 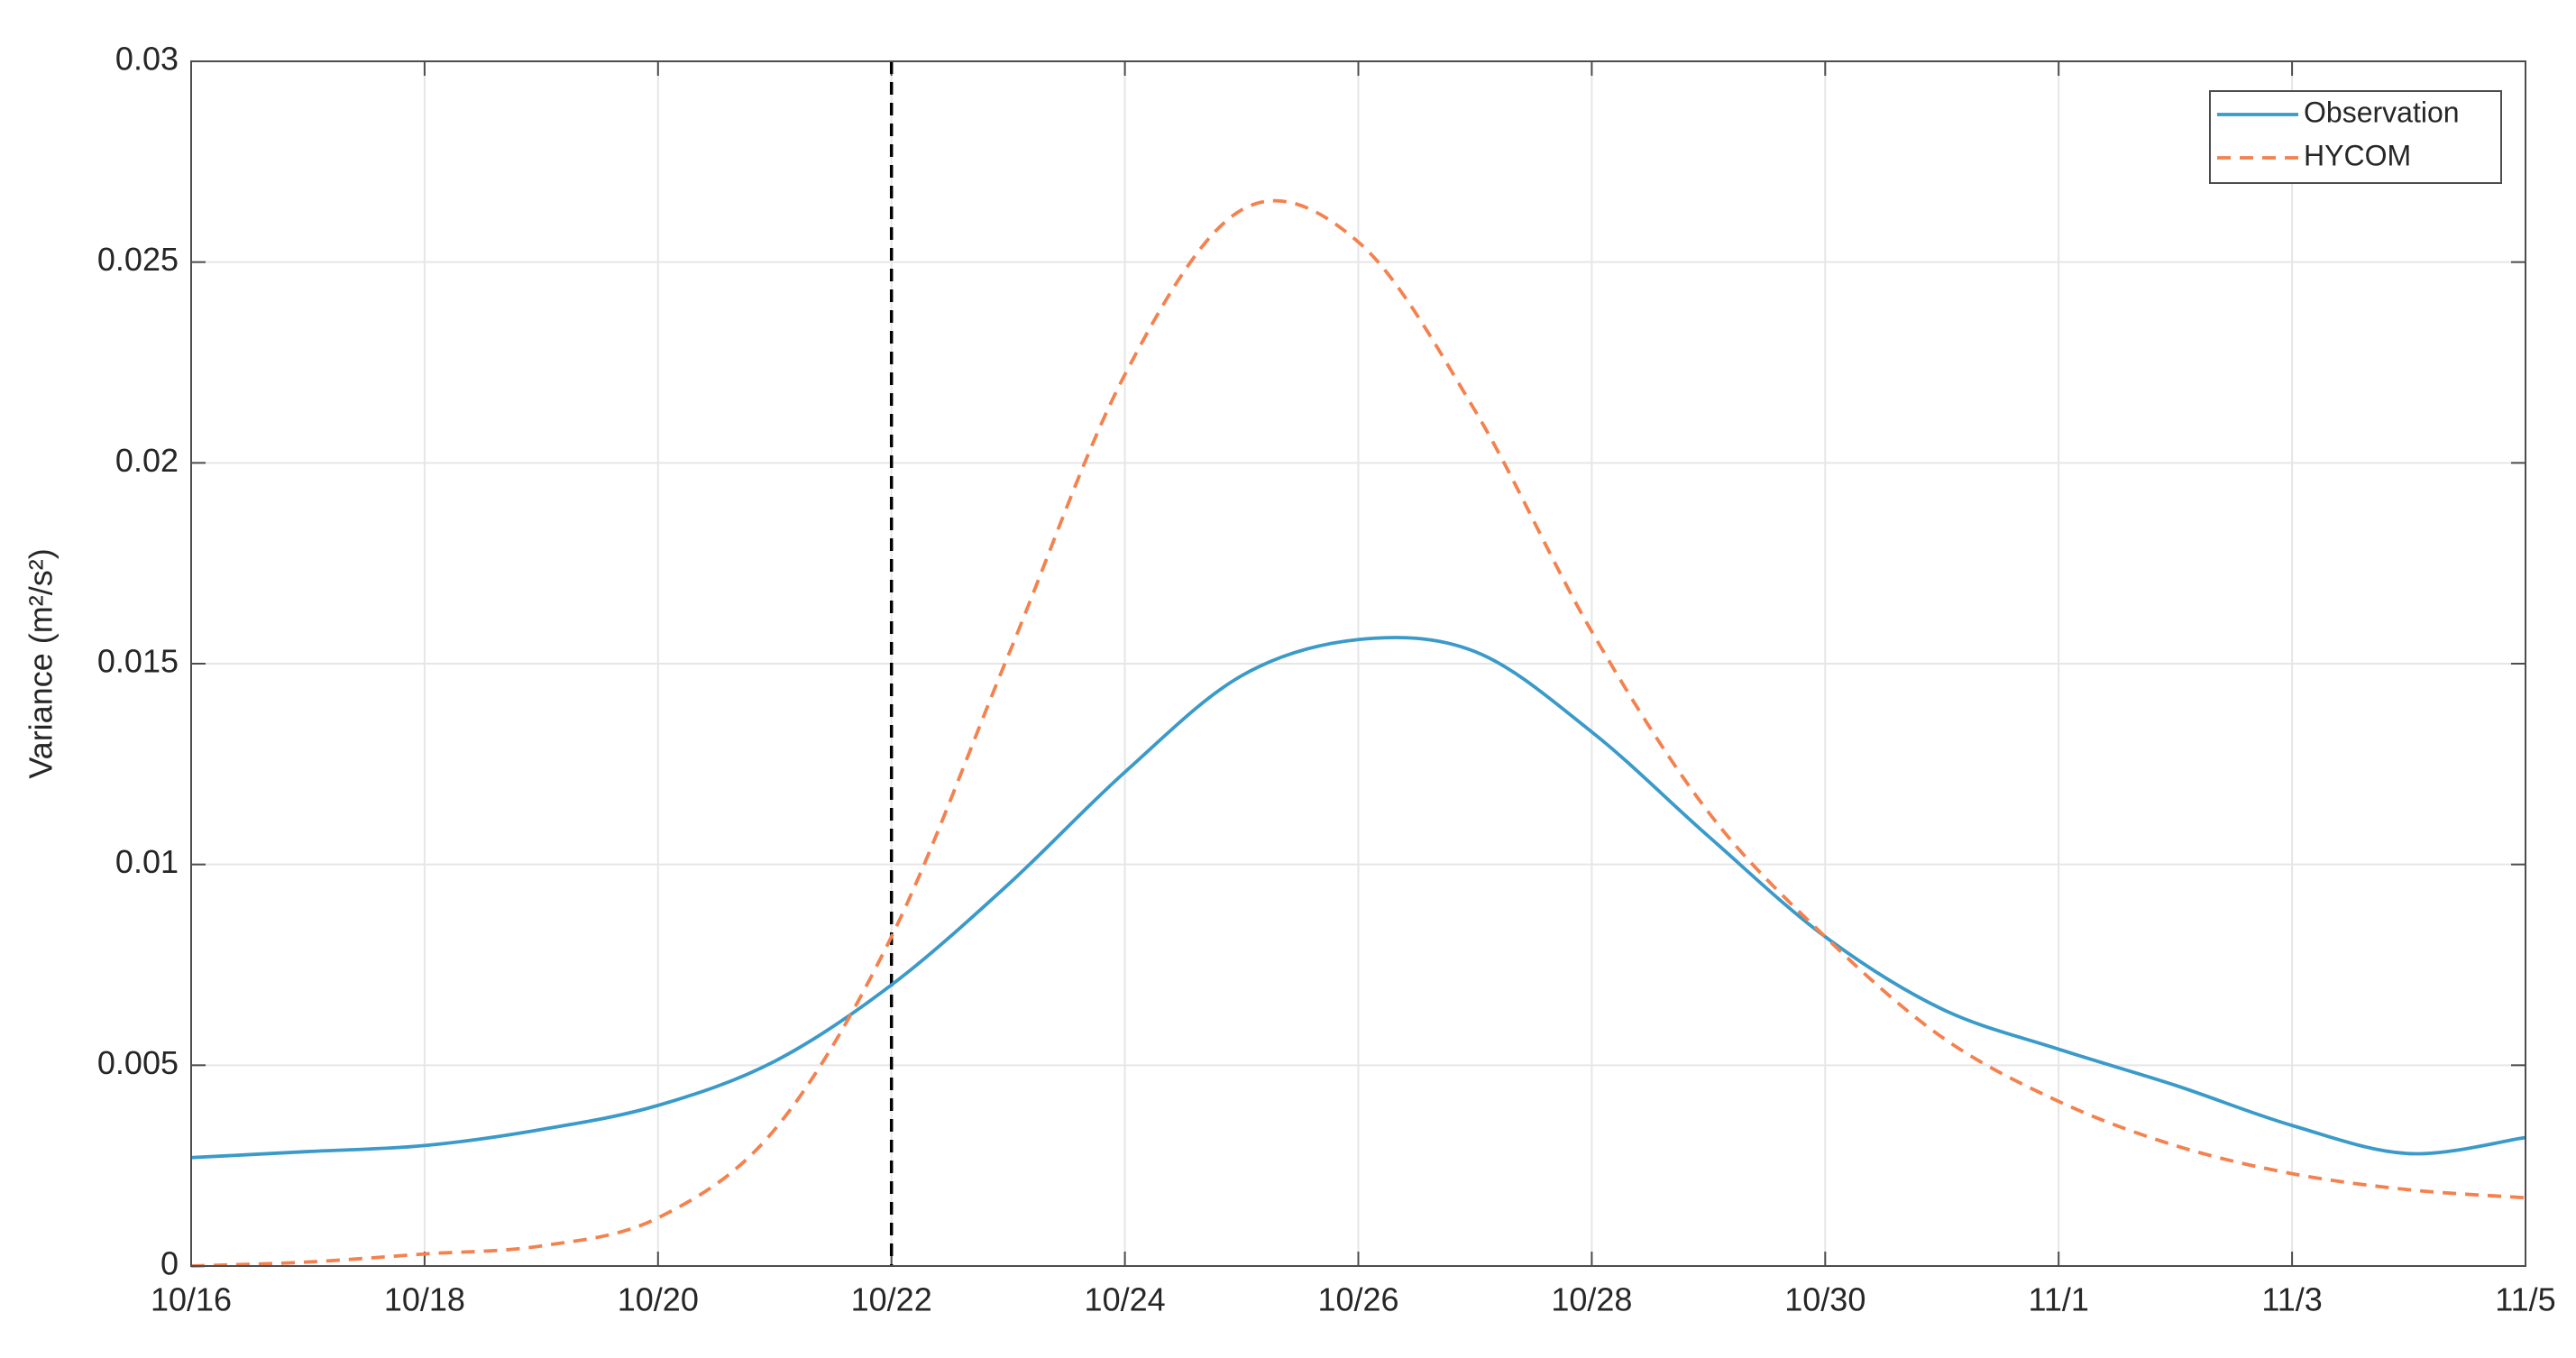 I want to click on x-tick-label: 10/16, so click(x=191, y=1299).